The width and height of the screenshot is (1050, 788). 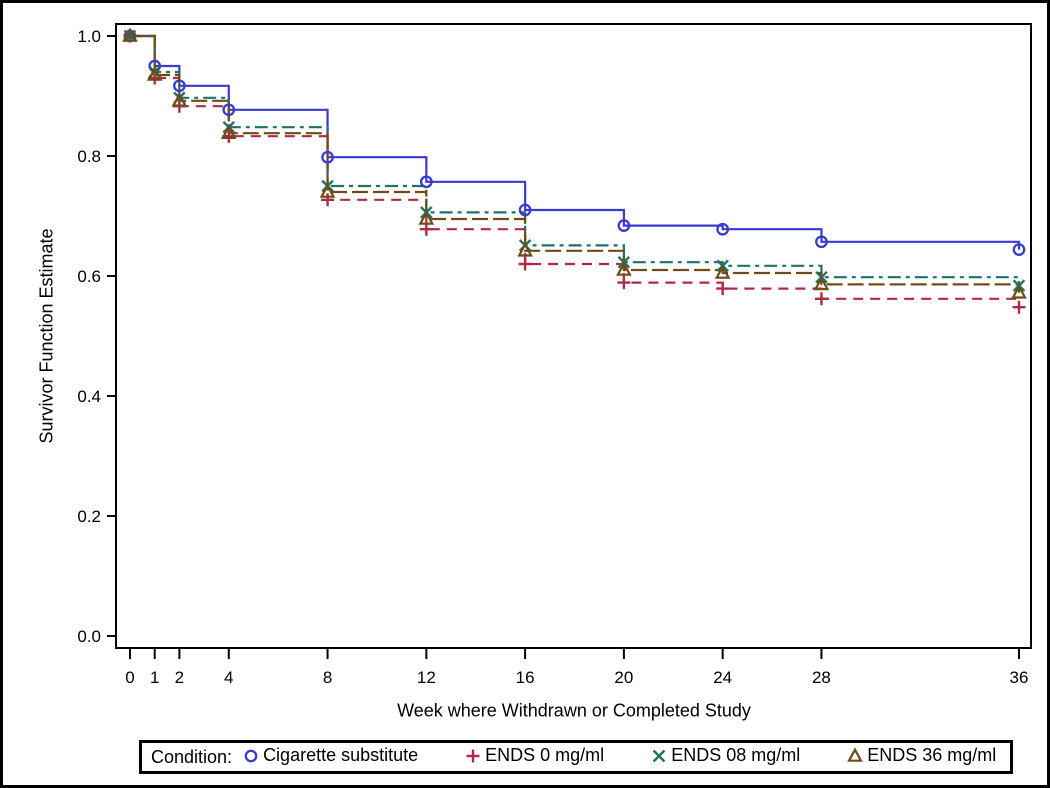 I want to click on x-axis-tick-label: 20, so click(x=623, y=677).